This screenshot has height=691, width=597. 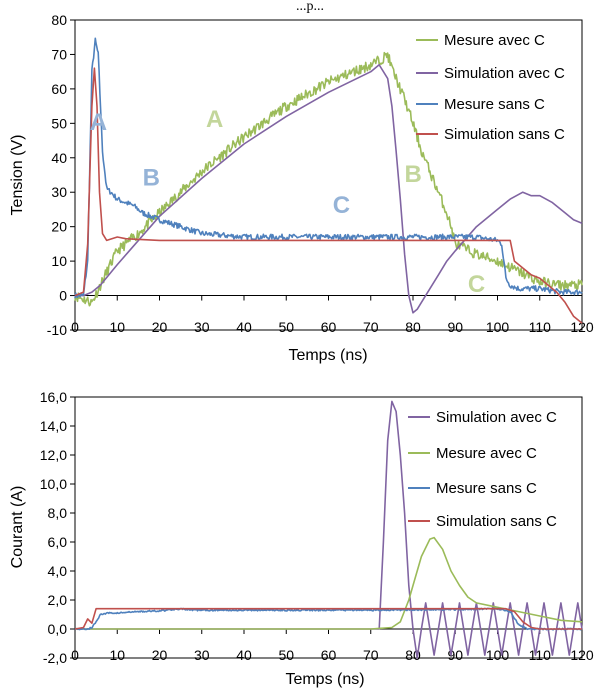 What do you see at coordinates (59, 89) in the screenshot?
I see `y-tick-label: 60` at bounding box center [59, 89].